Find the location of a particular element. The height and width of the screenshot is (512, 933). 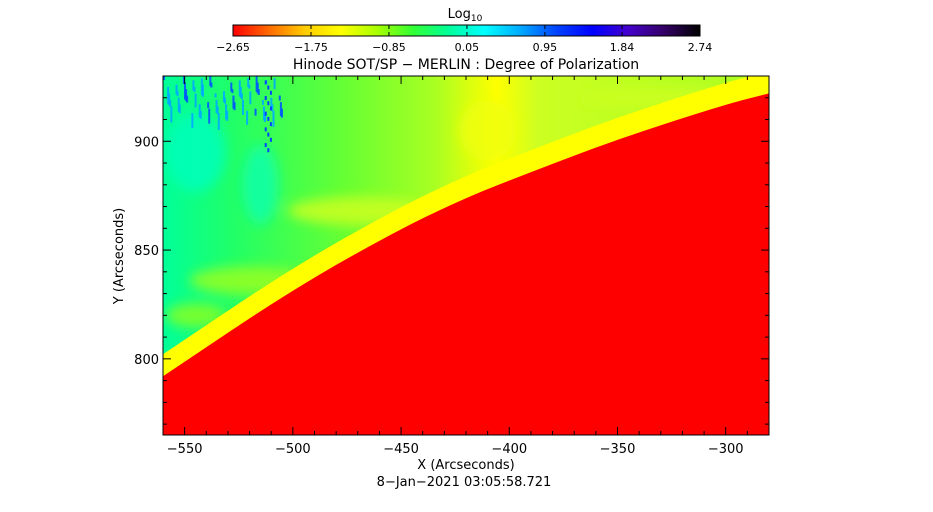

colorbar-tick-label: 0.95 is located at coordinates (545, 47).